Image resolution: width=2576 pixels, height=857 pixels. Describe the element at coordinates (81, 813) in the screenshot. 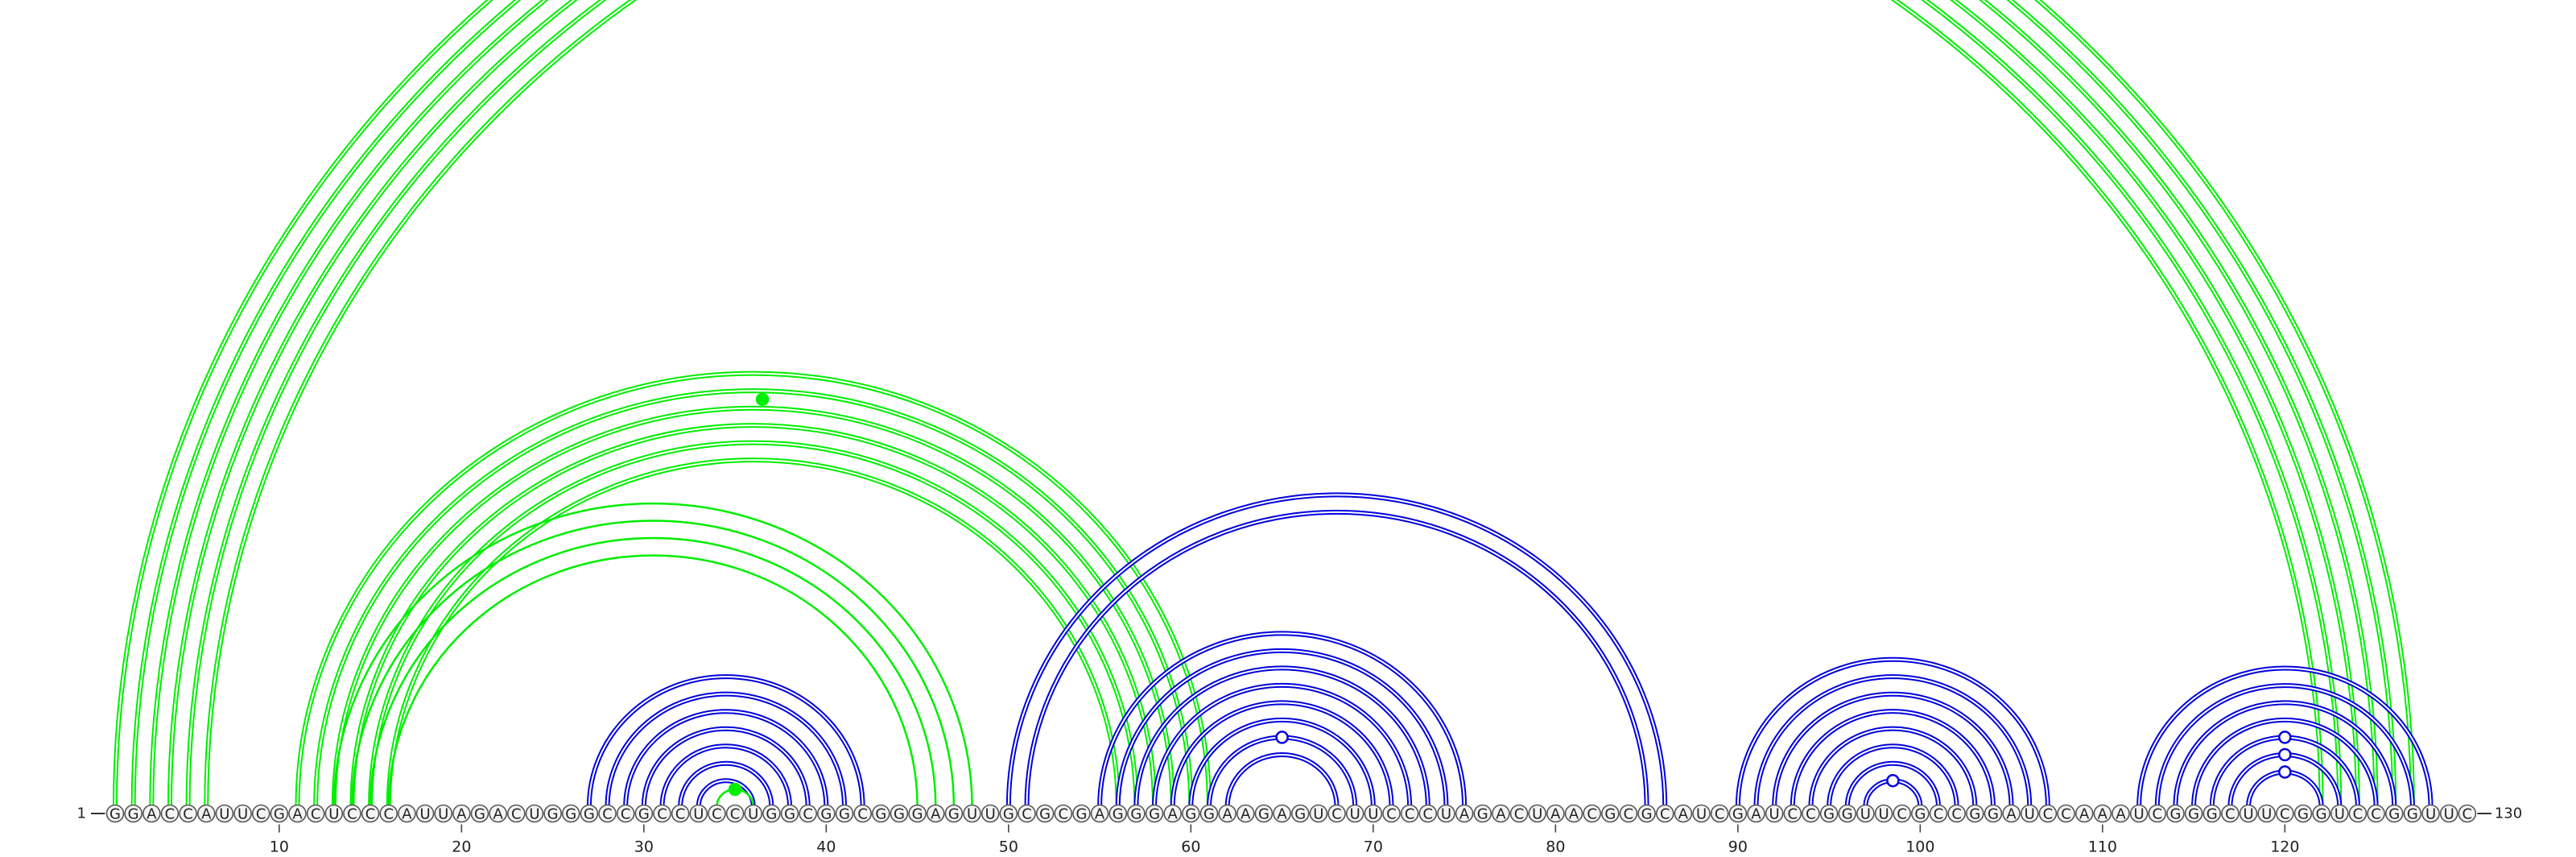

I see `start-label: 1` at that location.